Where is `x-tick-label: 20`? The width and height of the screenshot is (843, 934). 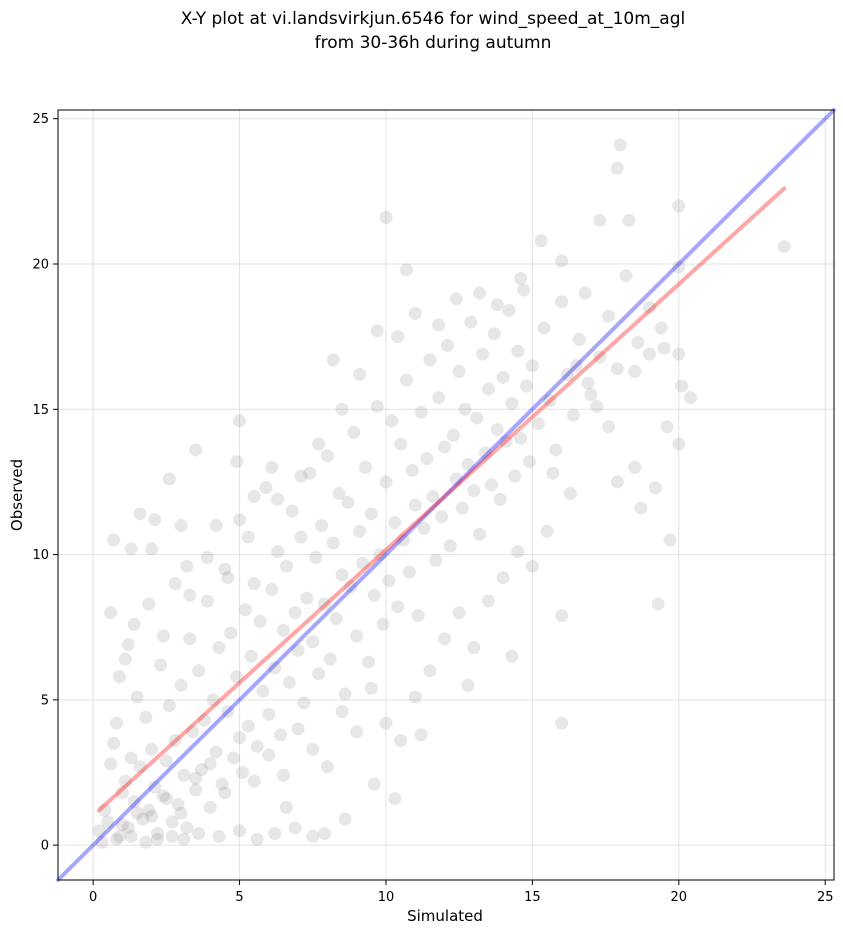
x-tick-label: 20 is located at coordinates (679, 897).